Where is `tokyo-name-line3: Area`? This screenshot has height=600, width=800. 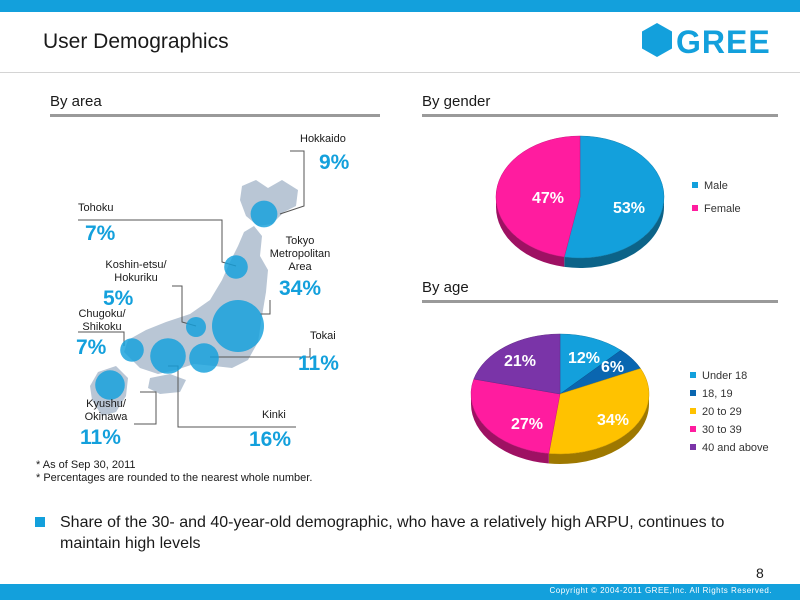 tokyo-name-line3: Area is located at coordinates (300, 267).